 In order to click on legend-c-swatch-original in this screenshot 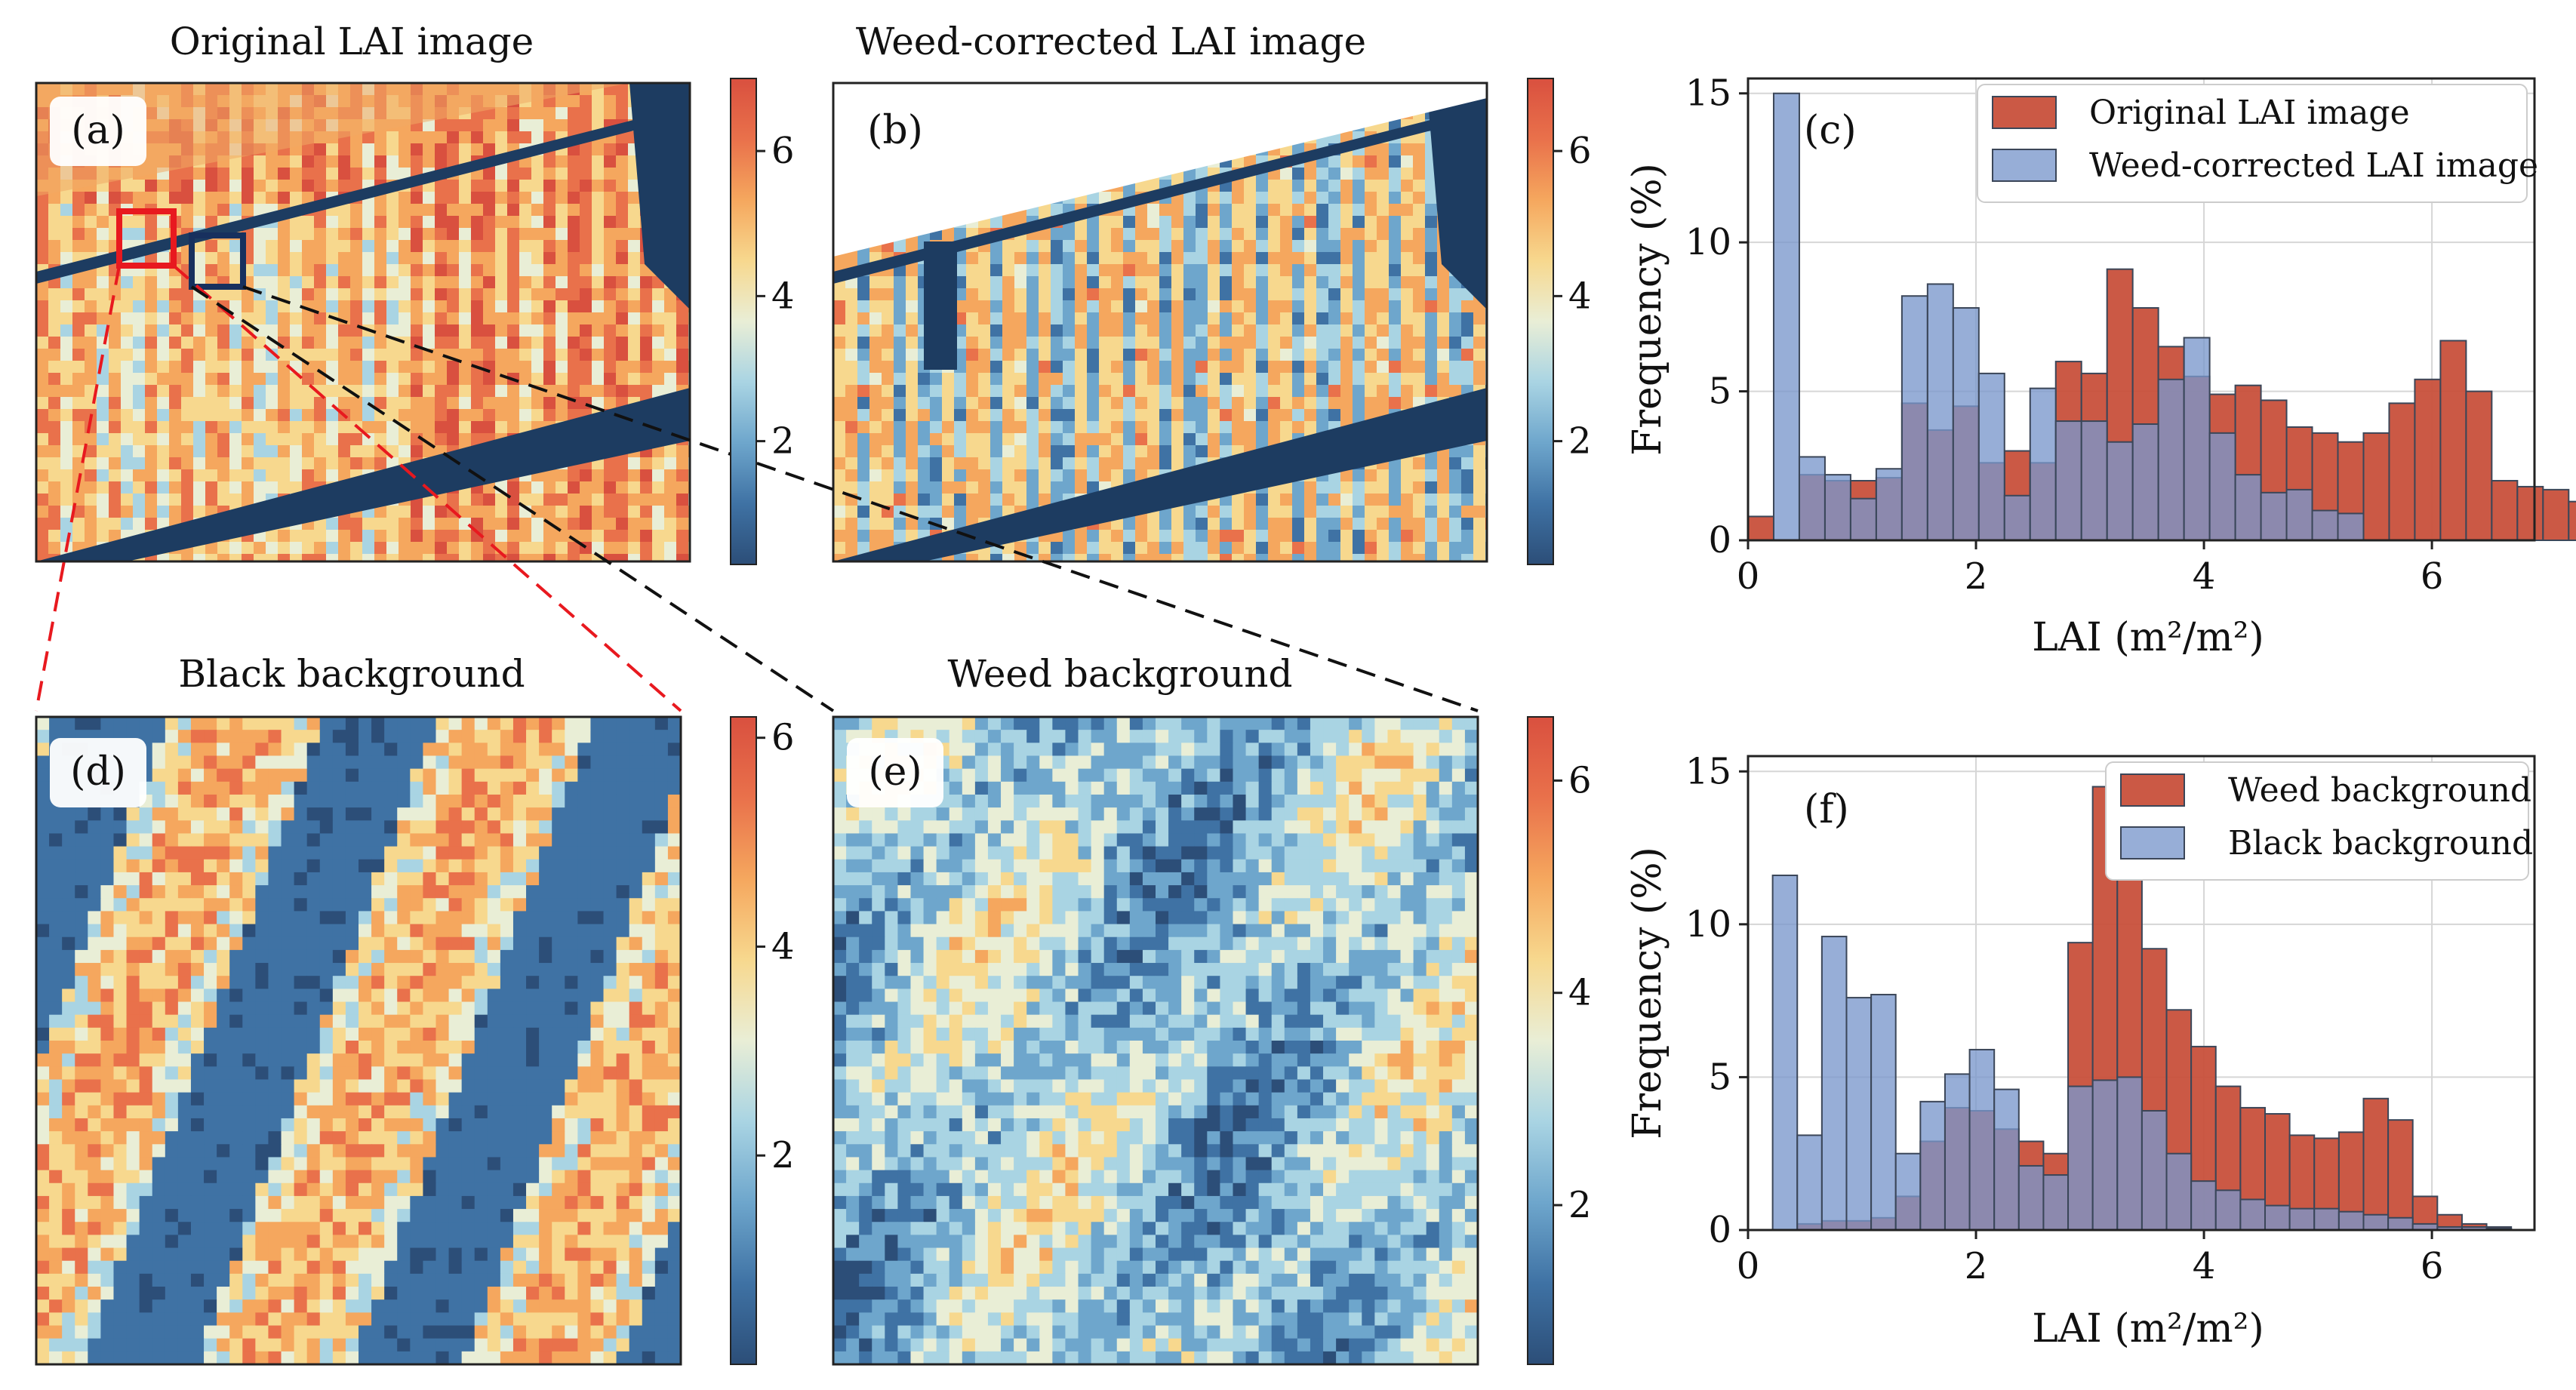, I will do `click(2024, 112)`.